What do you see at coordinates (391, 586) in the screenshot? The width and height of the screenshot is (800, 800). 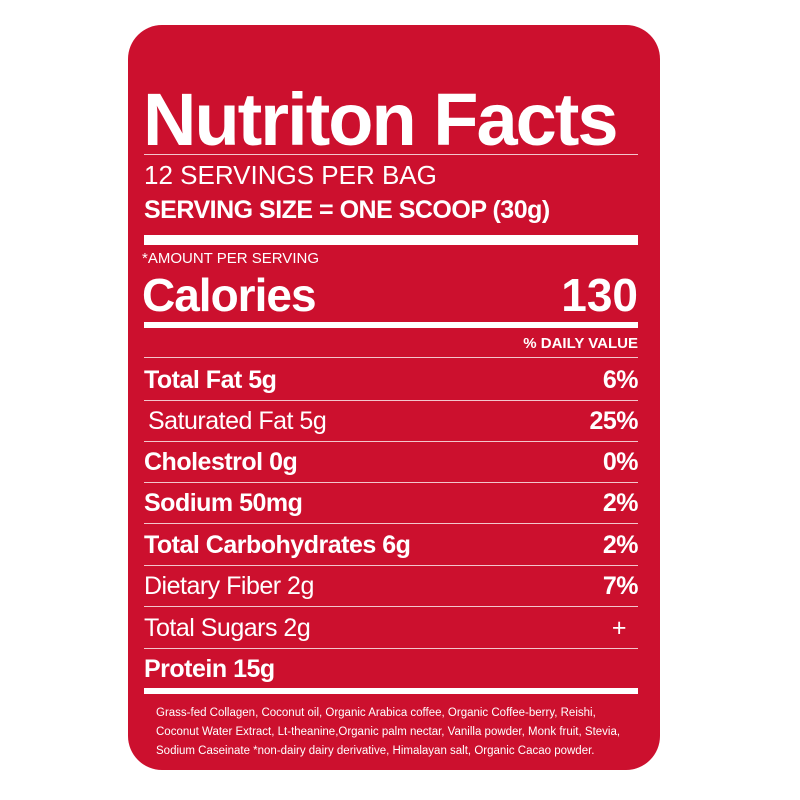 I see `nutrient-row: Dietary Fiber 2g 7%` at bounding box center [391, 586].